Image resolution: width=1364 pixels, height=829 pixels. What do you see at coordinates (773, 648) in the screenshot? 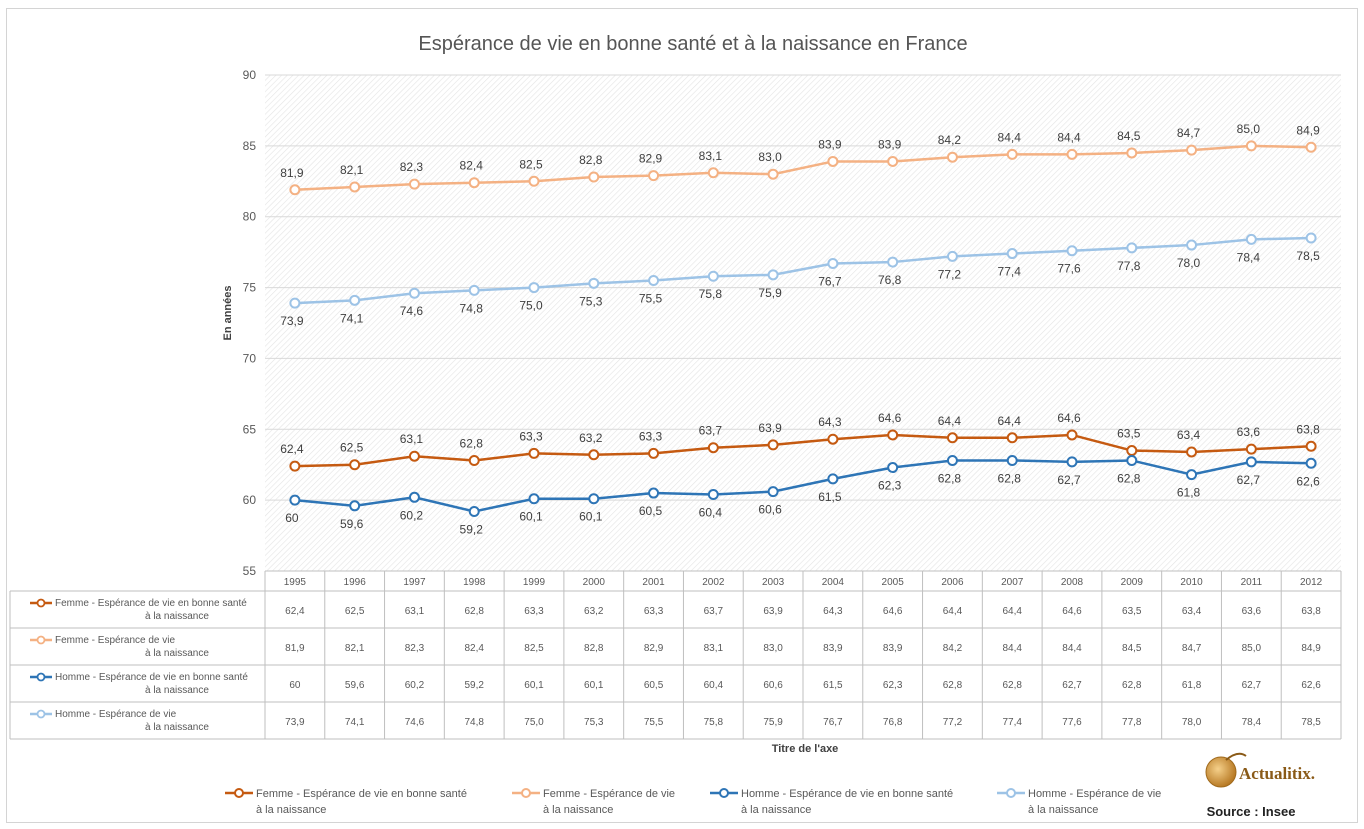
I see `table-cell: 83,0` at bounding box center [773, 648].